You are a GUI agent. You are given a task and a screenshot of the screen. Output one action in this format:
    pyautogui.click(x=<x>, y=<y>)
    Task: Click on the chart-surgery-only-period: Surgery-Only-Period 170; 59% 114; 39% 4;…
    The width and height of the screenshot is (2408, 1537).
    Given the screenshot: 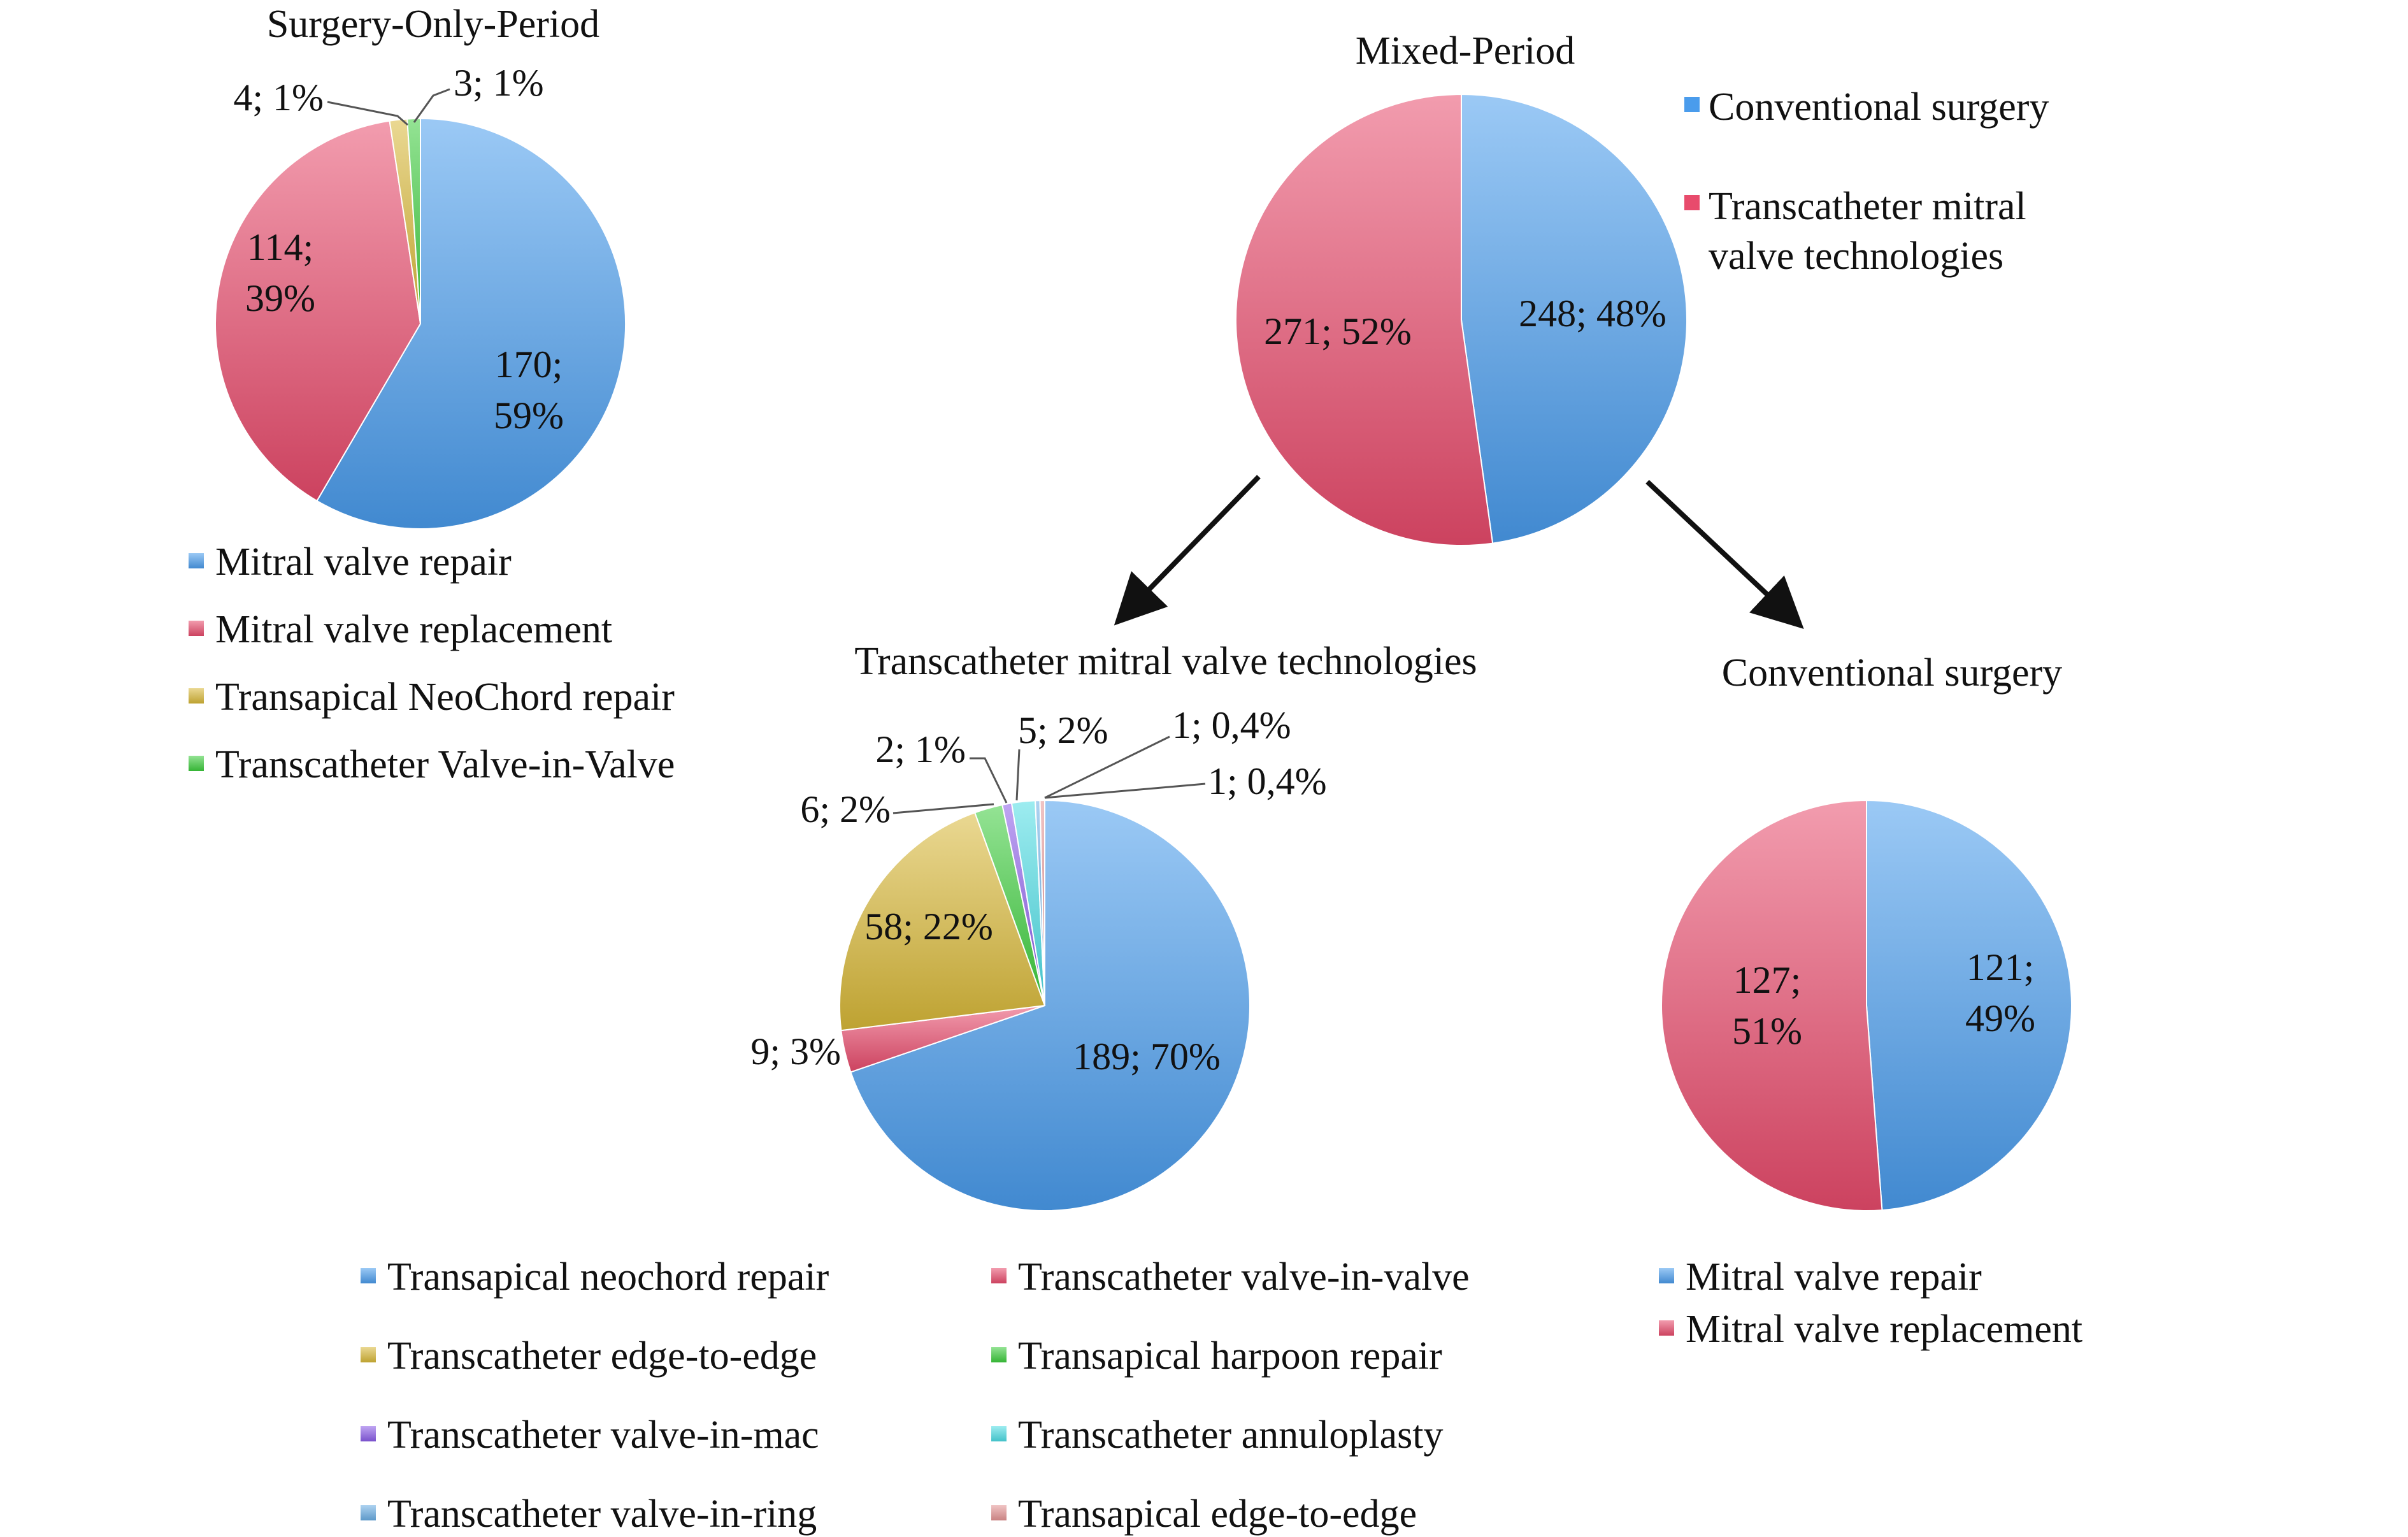 What is the action you would take?
    pyautogui.click(x=432, y=394)
    